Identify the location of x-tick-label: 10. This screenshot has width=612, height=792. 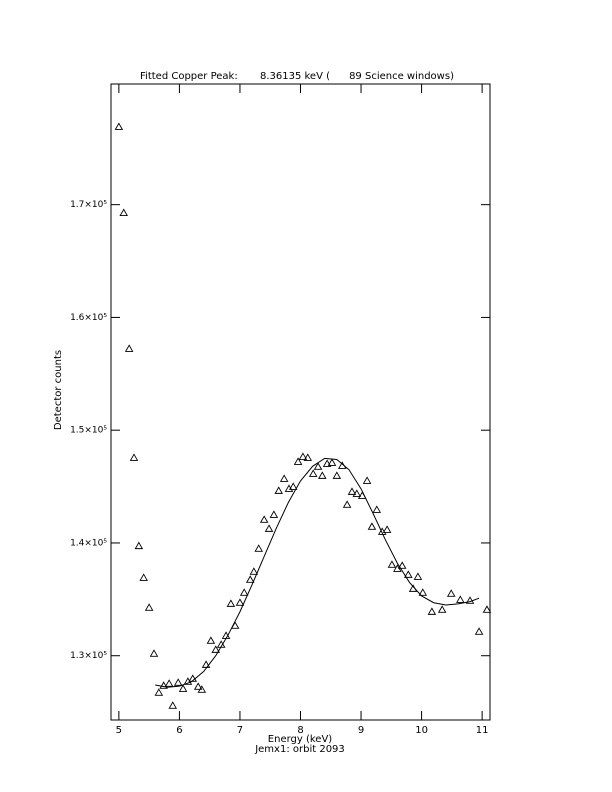
(421, 730).